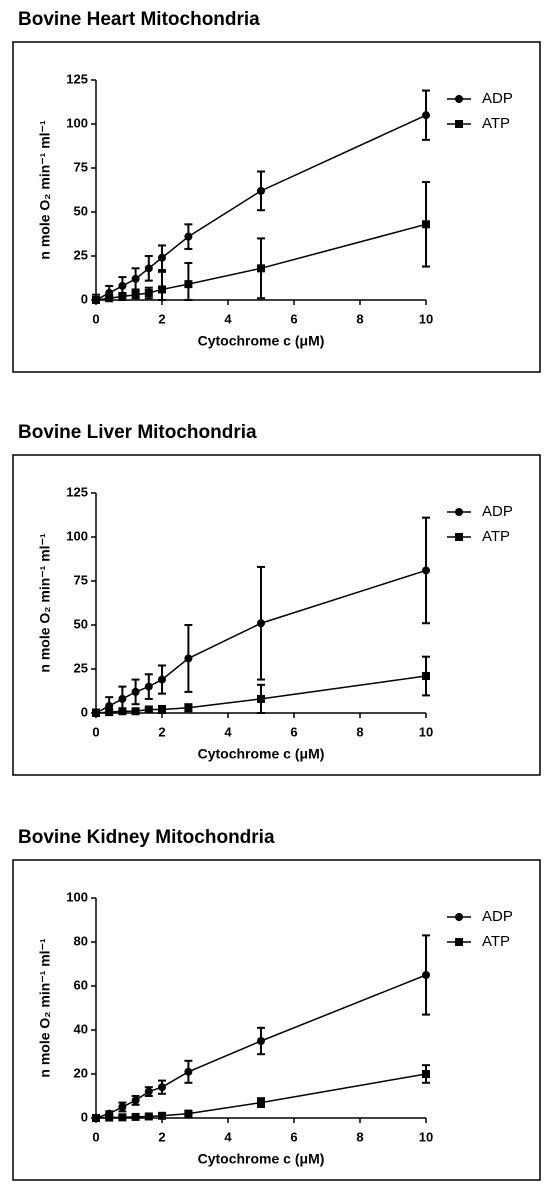  Describe the element at coordinates (359, 1136) in the screenshot. I see `x-tick-label: 8` at that location.